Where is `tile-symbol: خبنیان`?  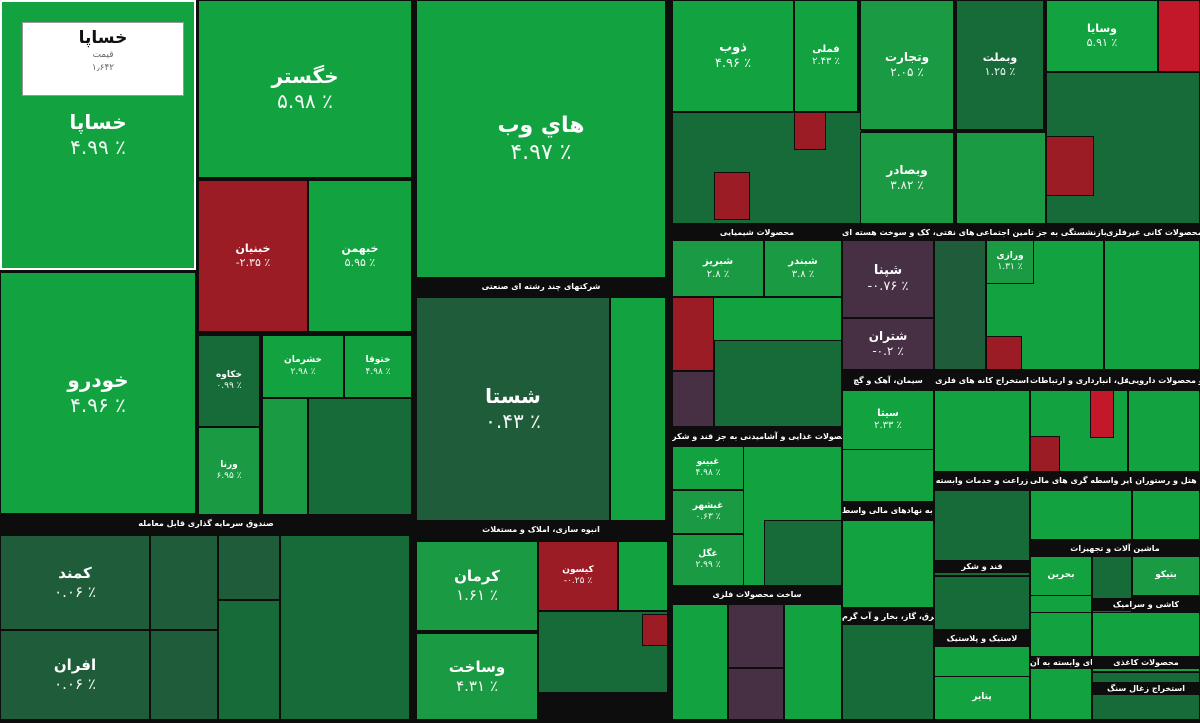 tile-symbol: خبنیان is located at coordinates (253, 249).